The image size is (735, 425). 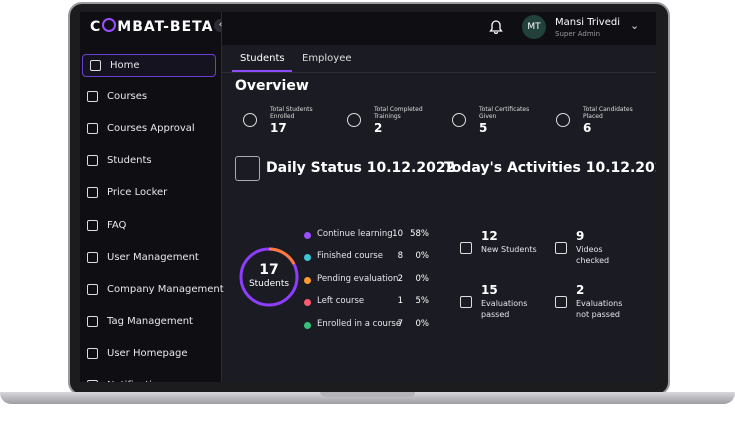 What do you see at coordinates (148, 321) in the screenshot?
I see `nav-item: Tag Management` at bounding box center [148, 321].